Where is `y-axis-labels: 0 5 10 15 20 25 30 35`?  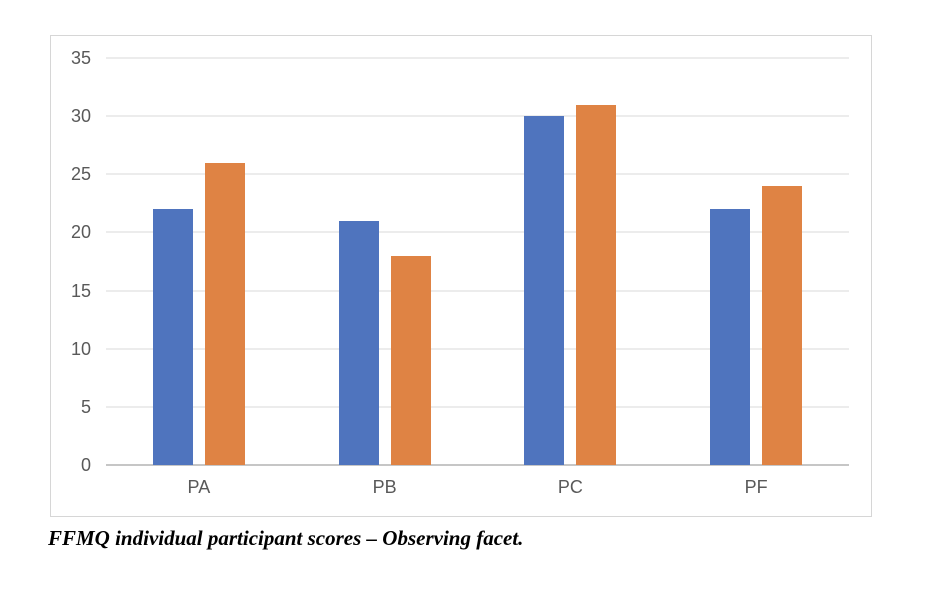 y-axis-labels: 0 5 10 15 20 25 30 35 is located at coordinates (72, 261).